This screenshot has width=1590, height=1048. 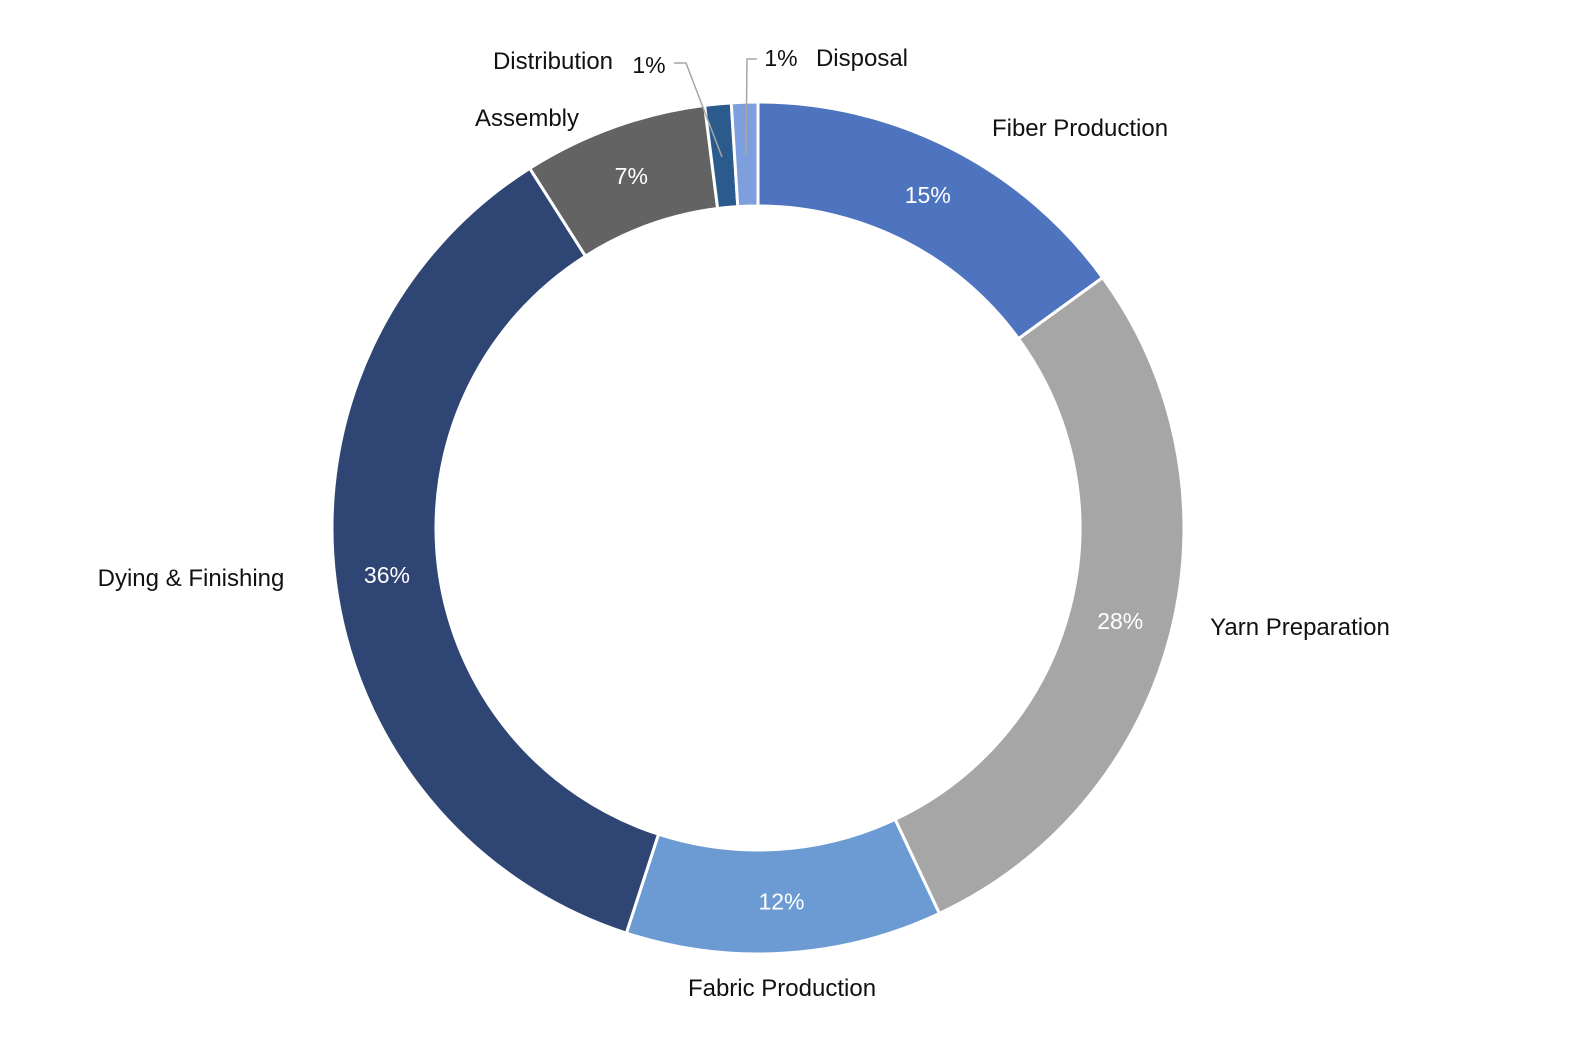 I want to click on slice-yarn-preparation, so click(x=1039, y=595).